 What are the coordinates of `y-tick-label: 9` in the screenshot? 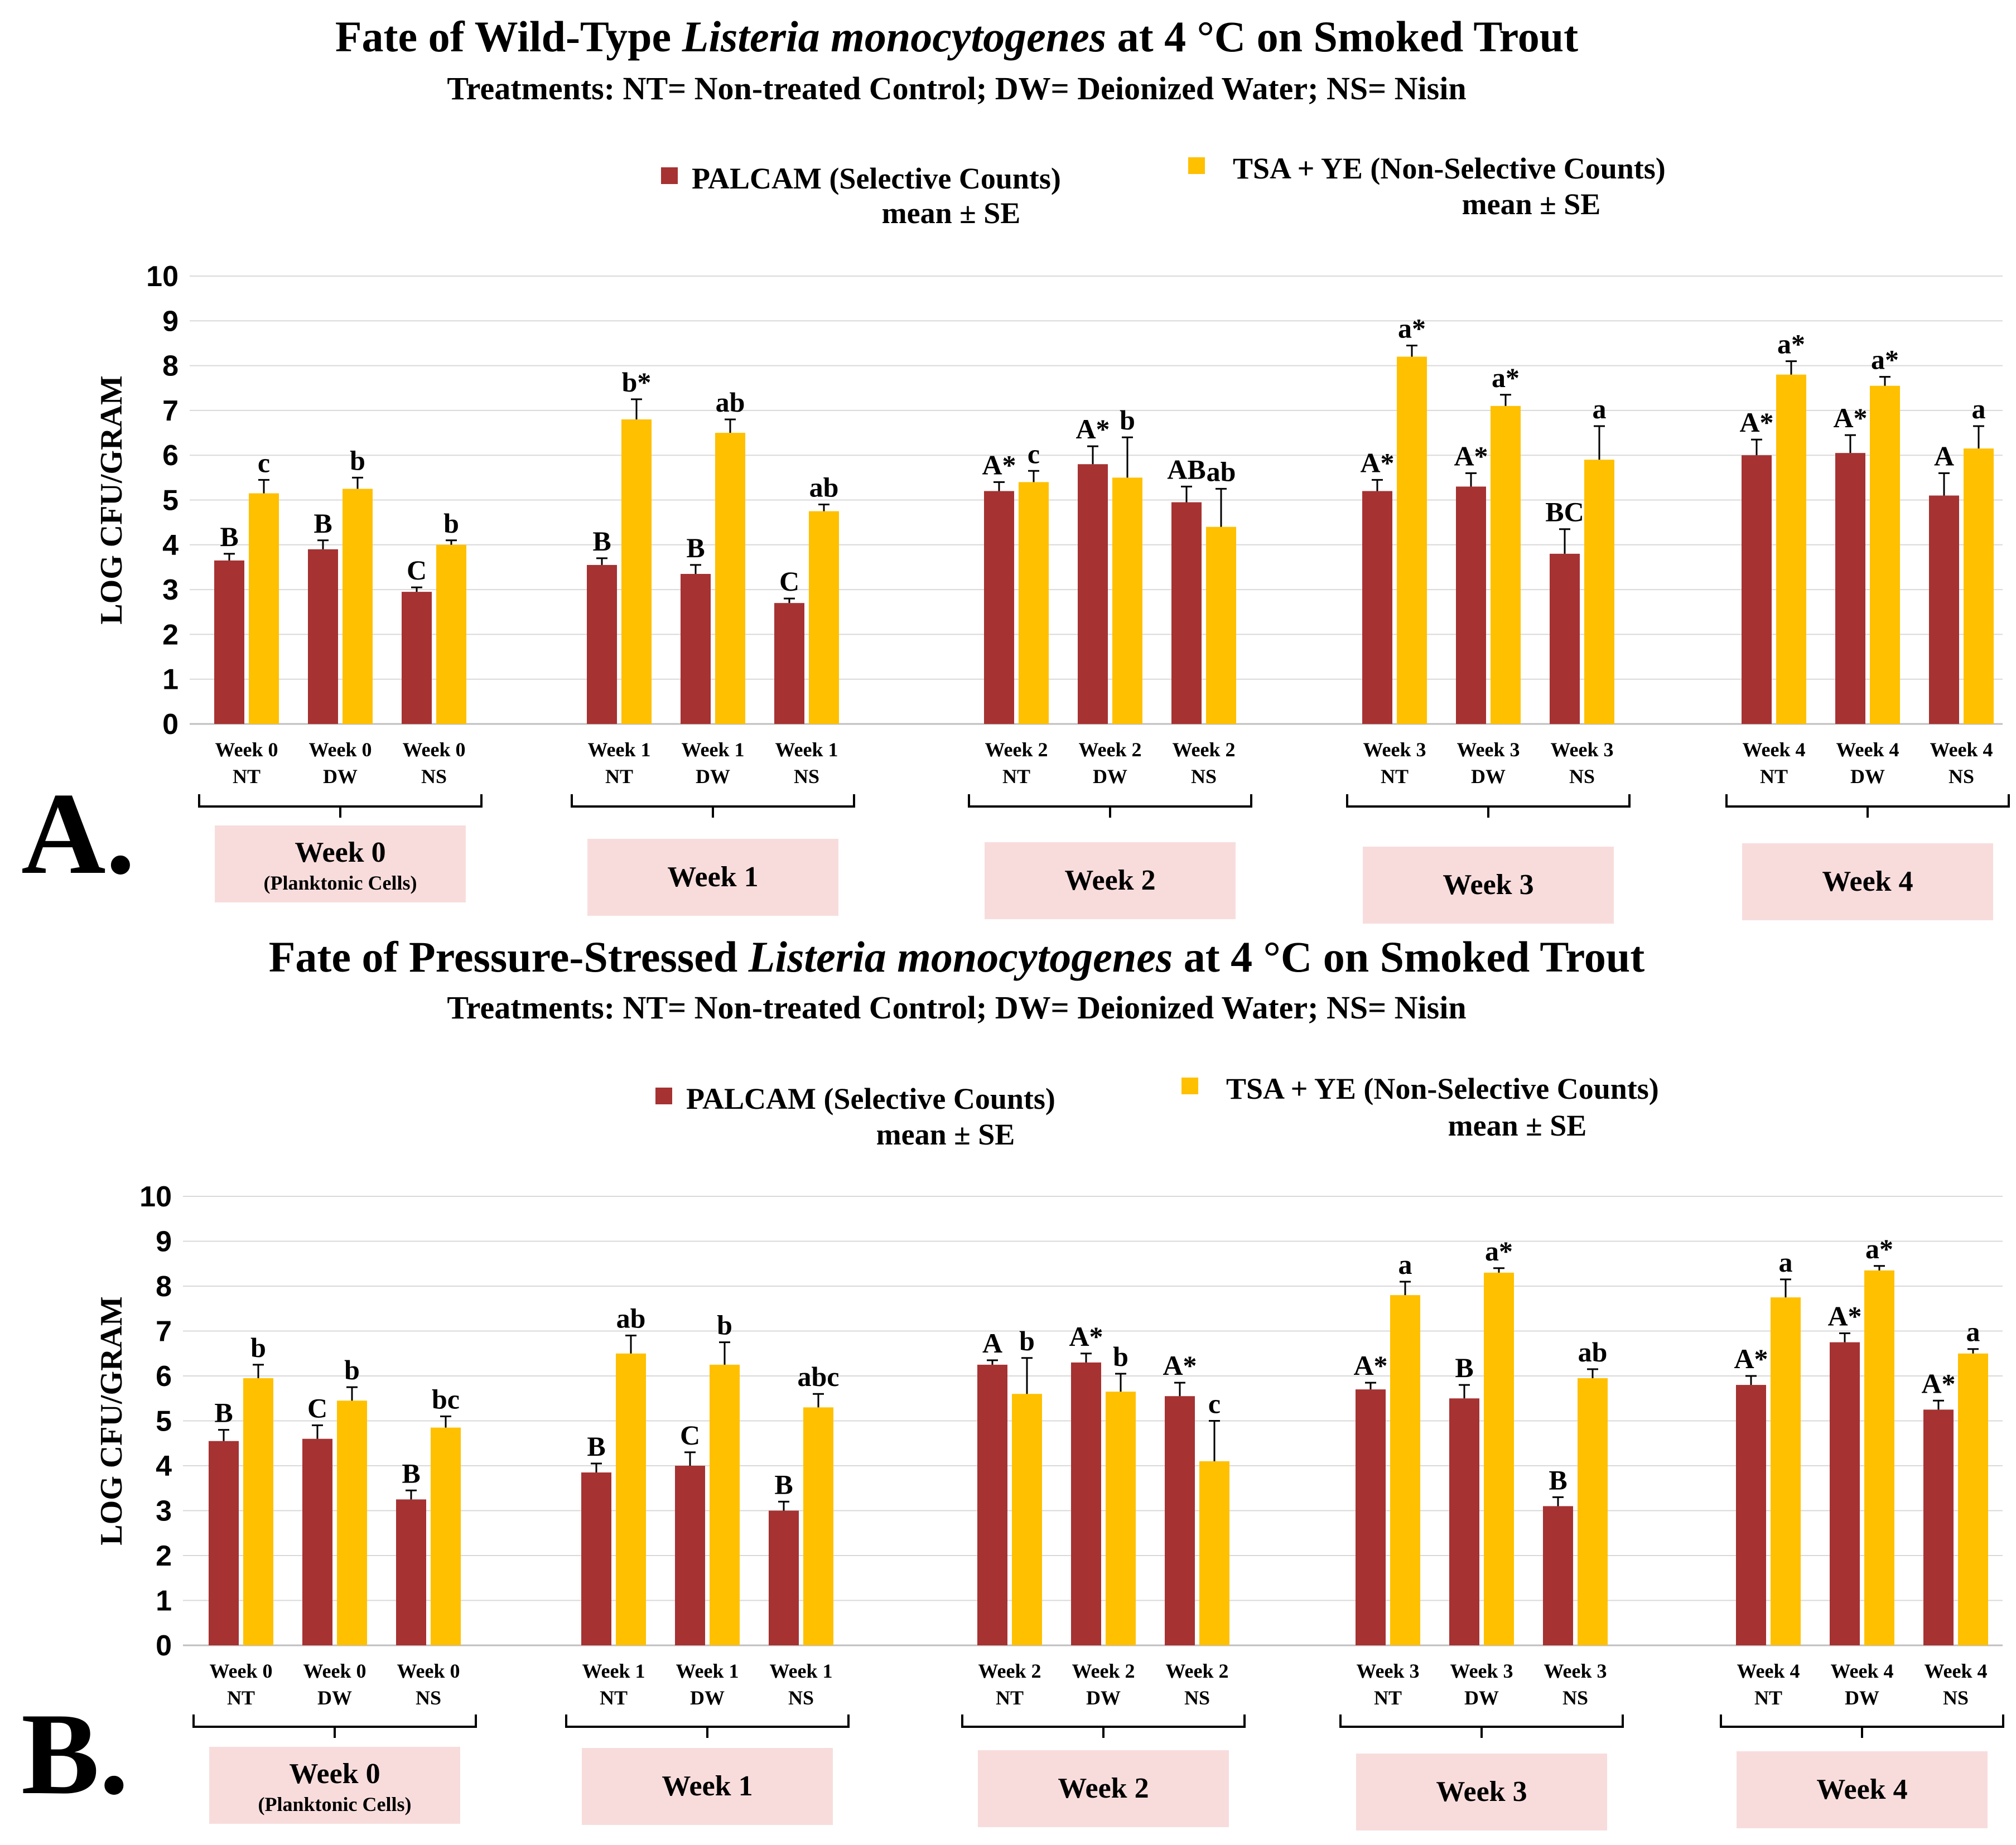 It's located at (170, 321).